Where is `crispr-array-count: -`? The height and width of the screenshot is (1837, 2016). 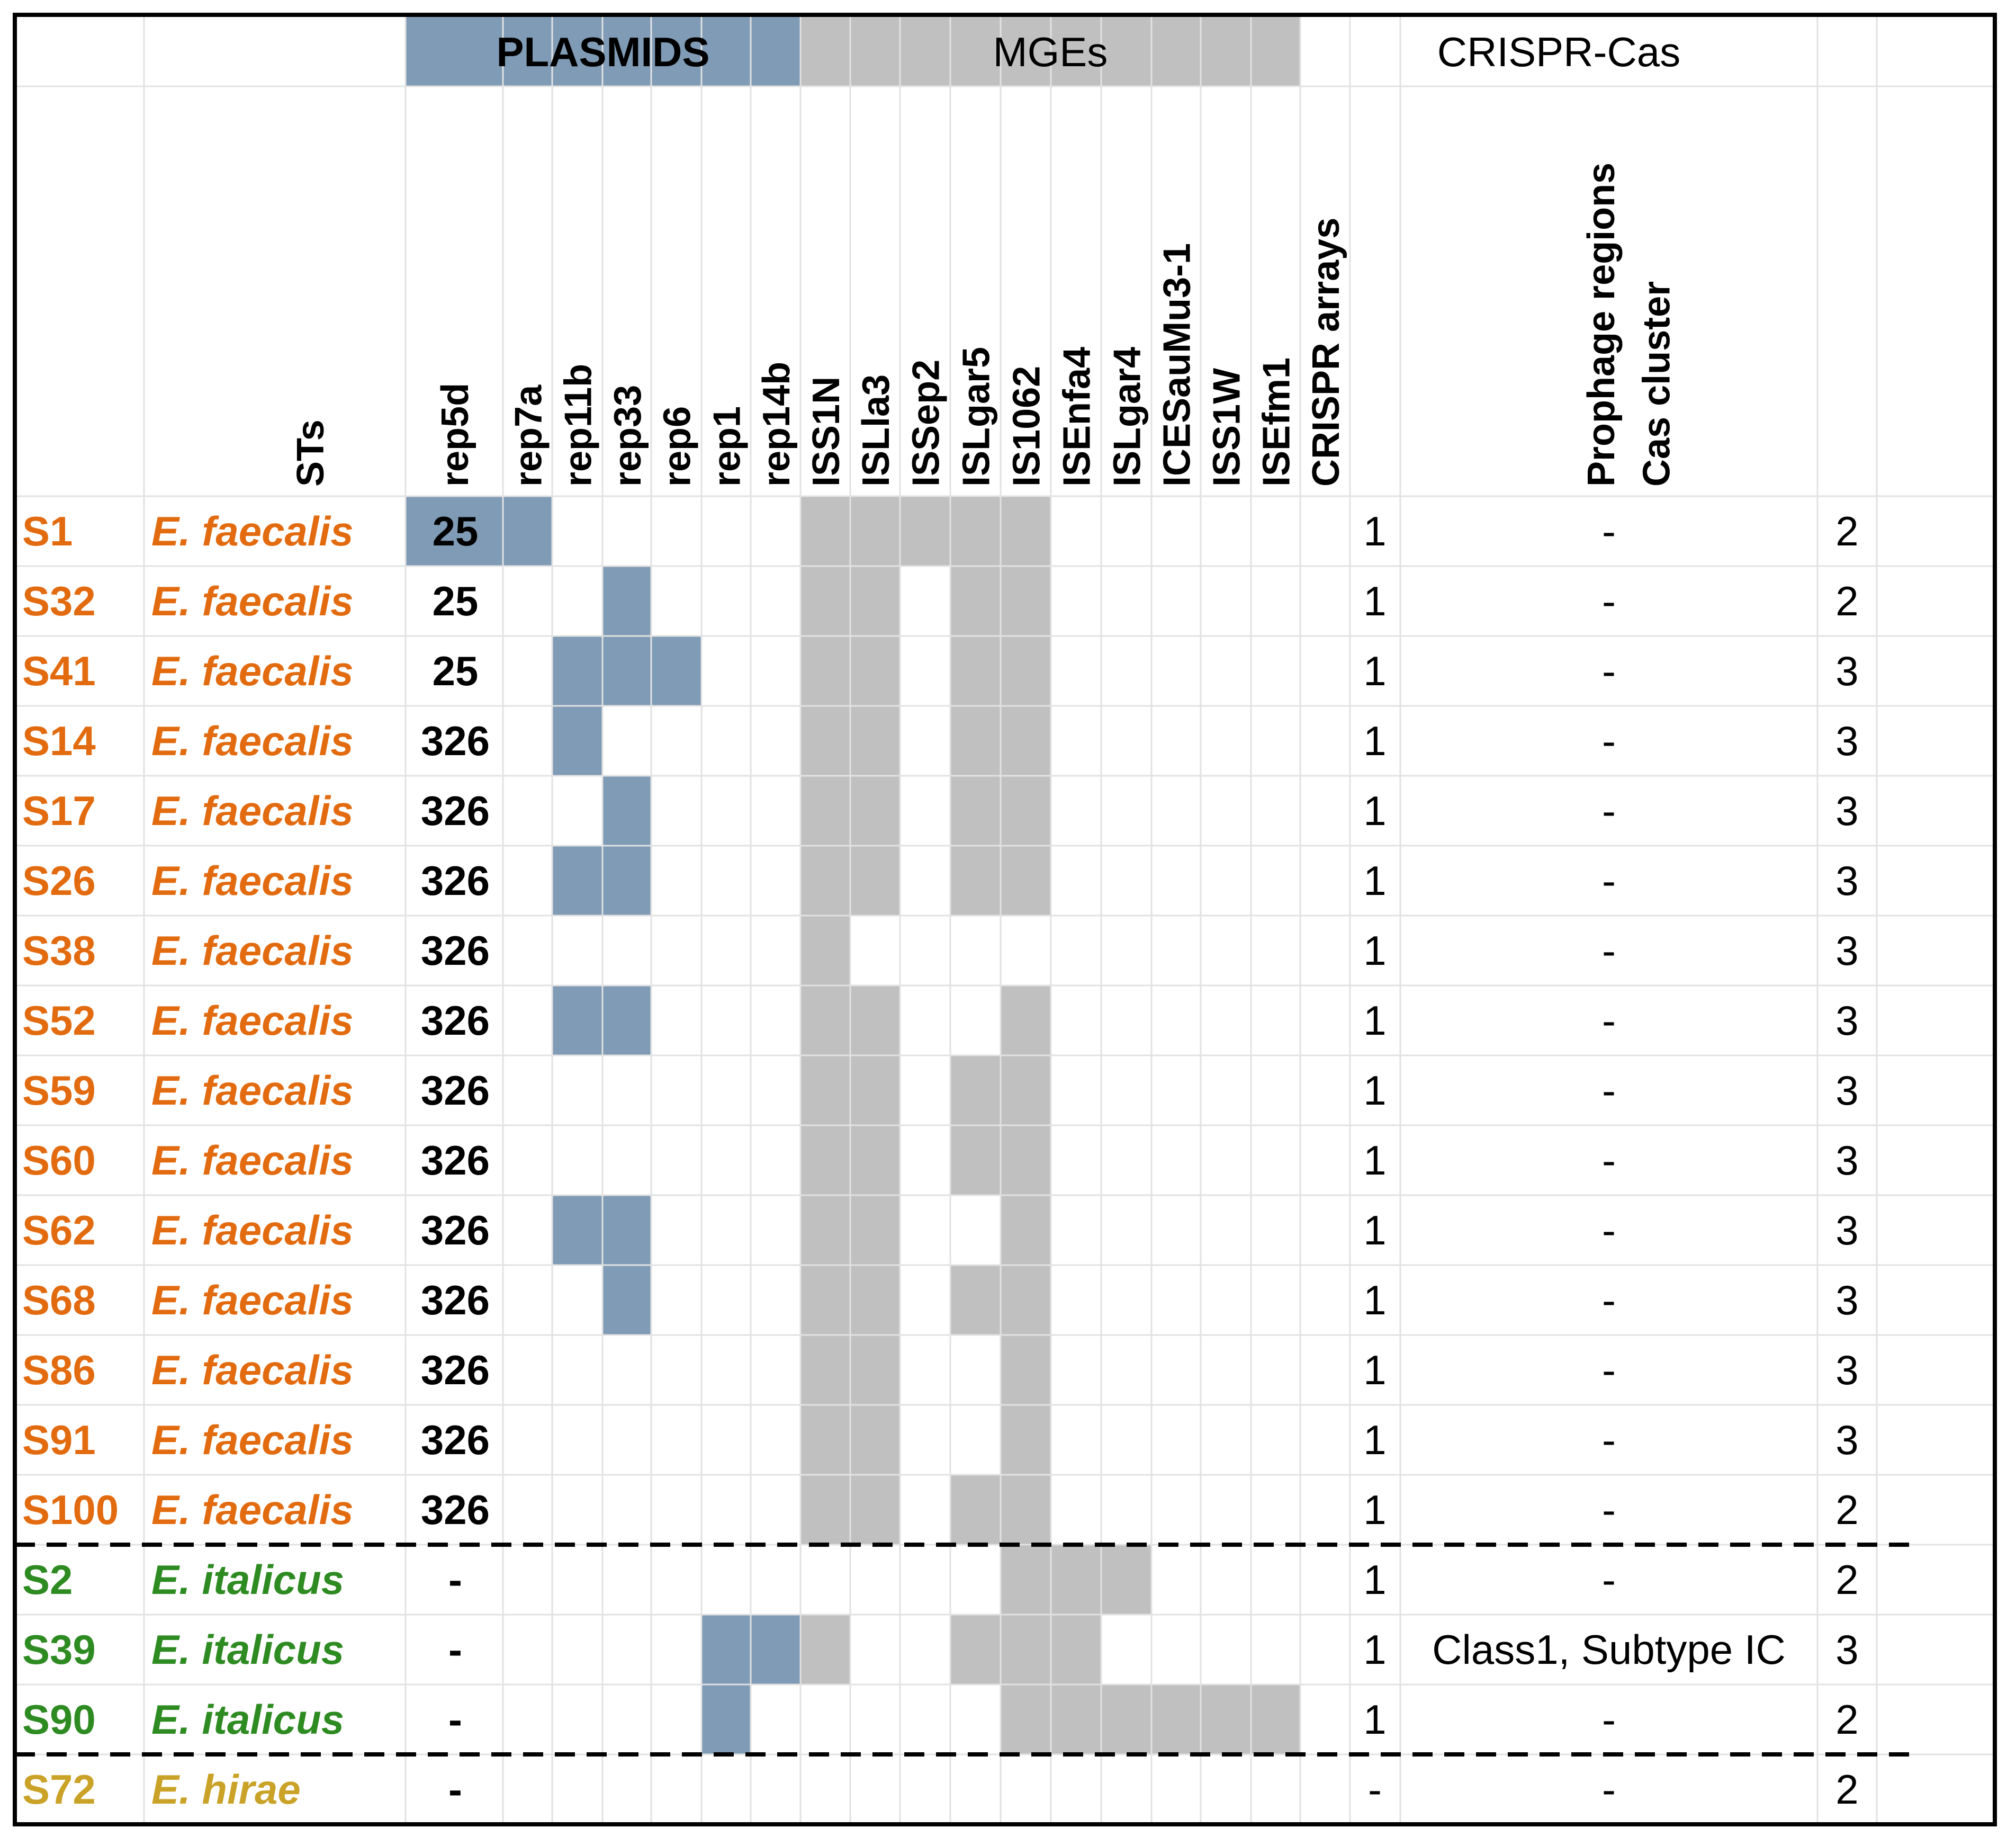
crispr-array-count: - is located at coordinates (1375, 1790).